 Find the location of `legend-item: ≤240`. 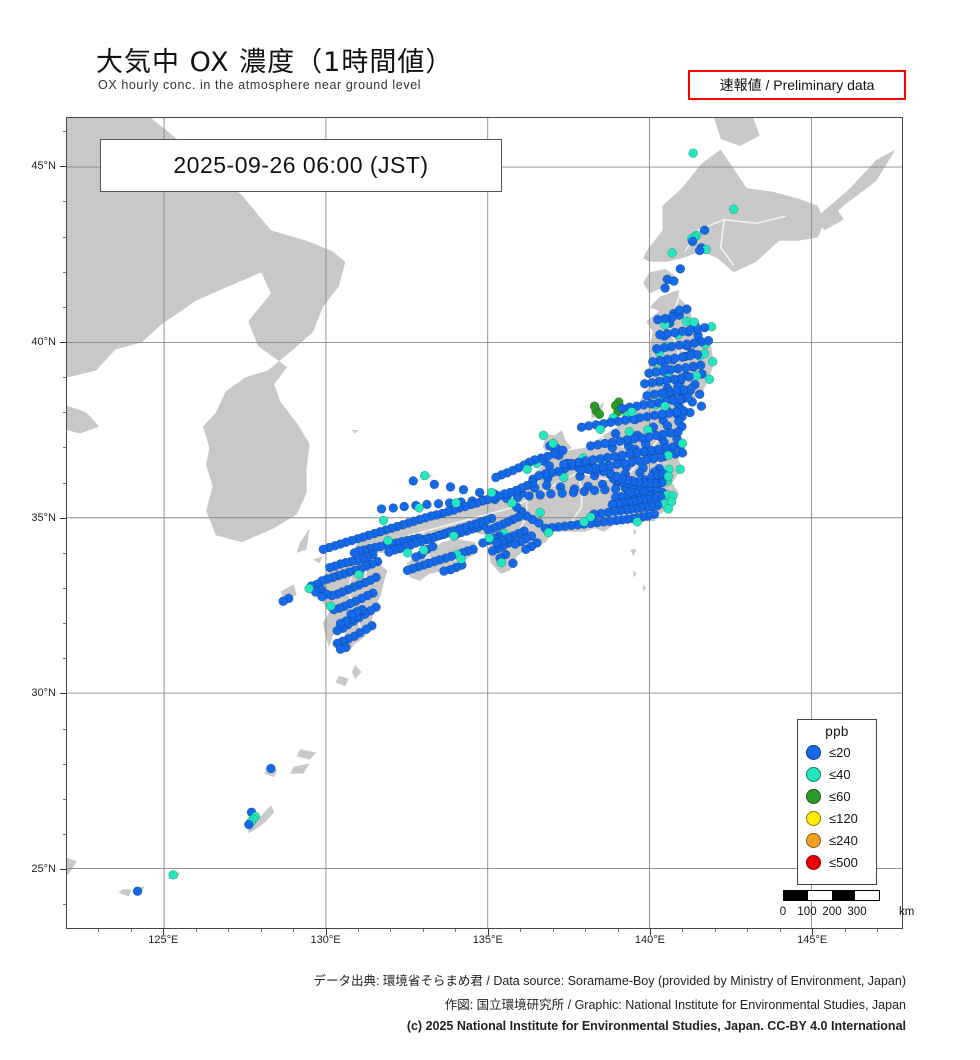

legend-item: ≤240 is located at coordinates (837, 840).